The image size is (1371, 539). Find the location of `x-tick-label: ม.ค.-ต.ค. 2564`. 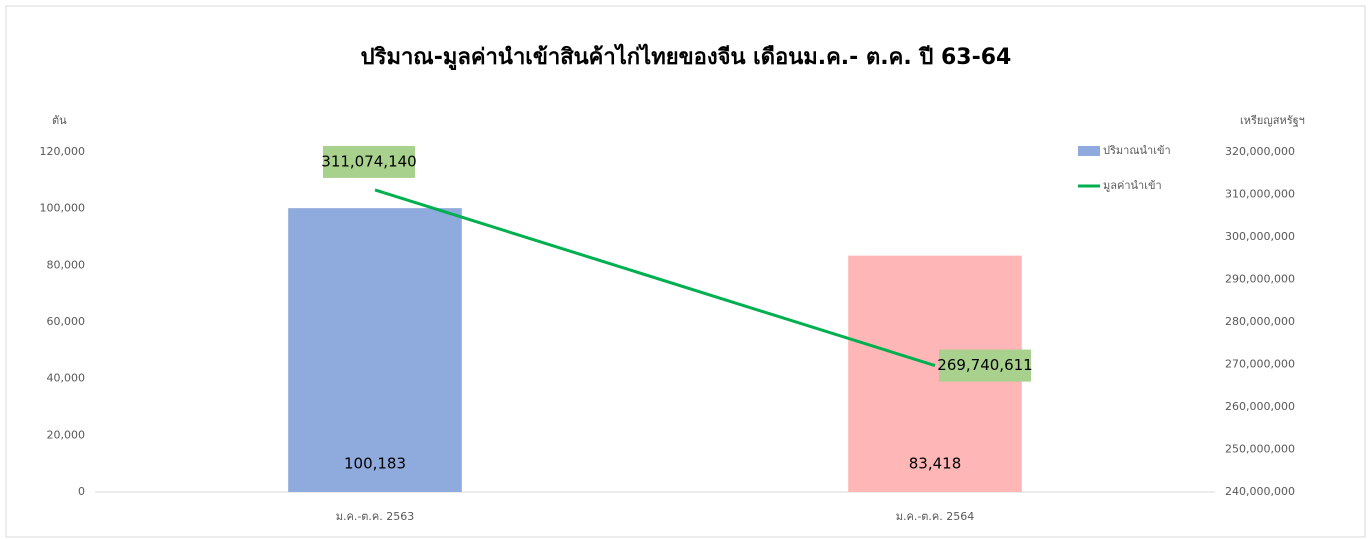

x-tick-label: ม.ค.-ต.ค. 2564 is located at coordinates (935, 516).